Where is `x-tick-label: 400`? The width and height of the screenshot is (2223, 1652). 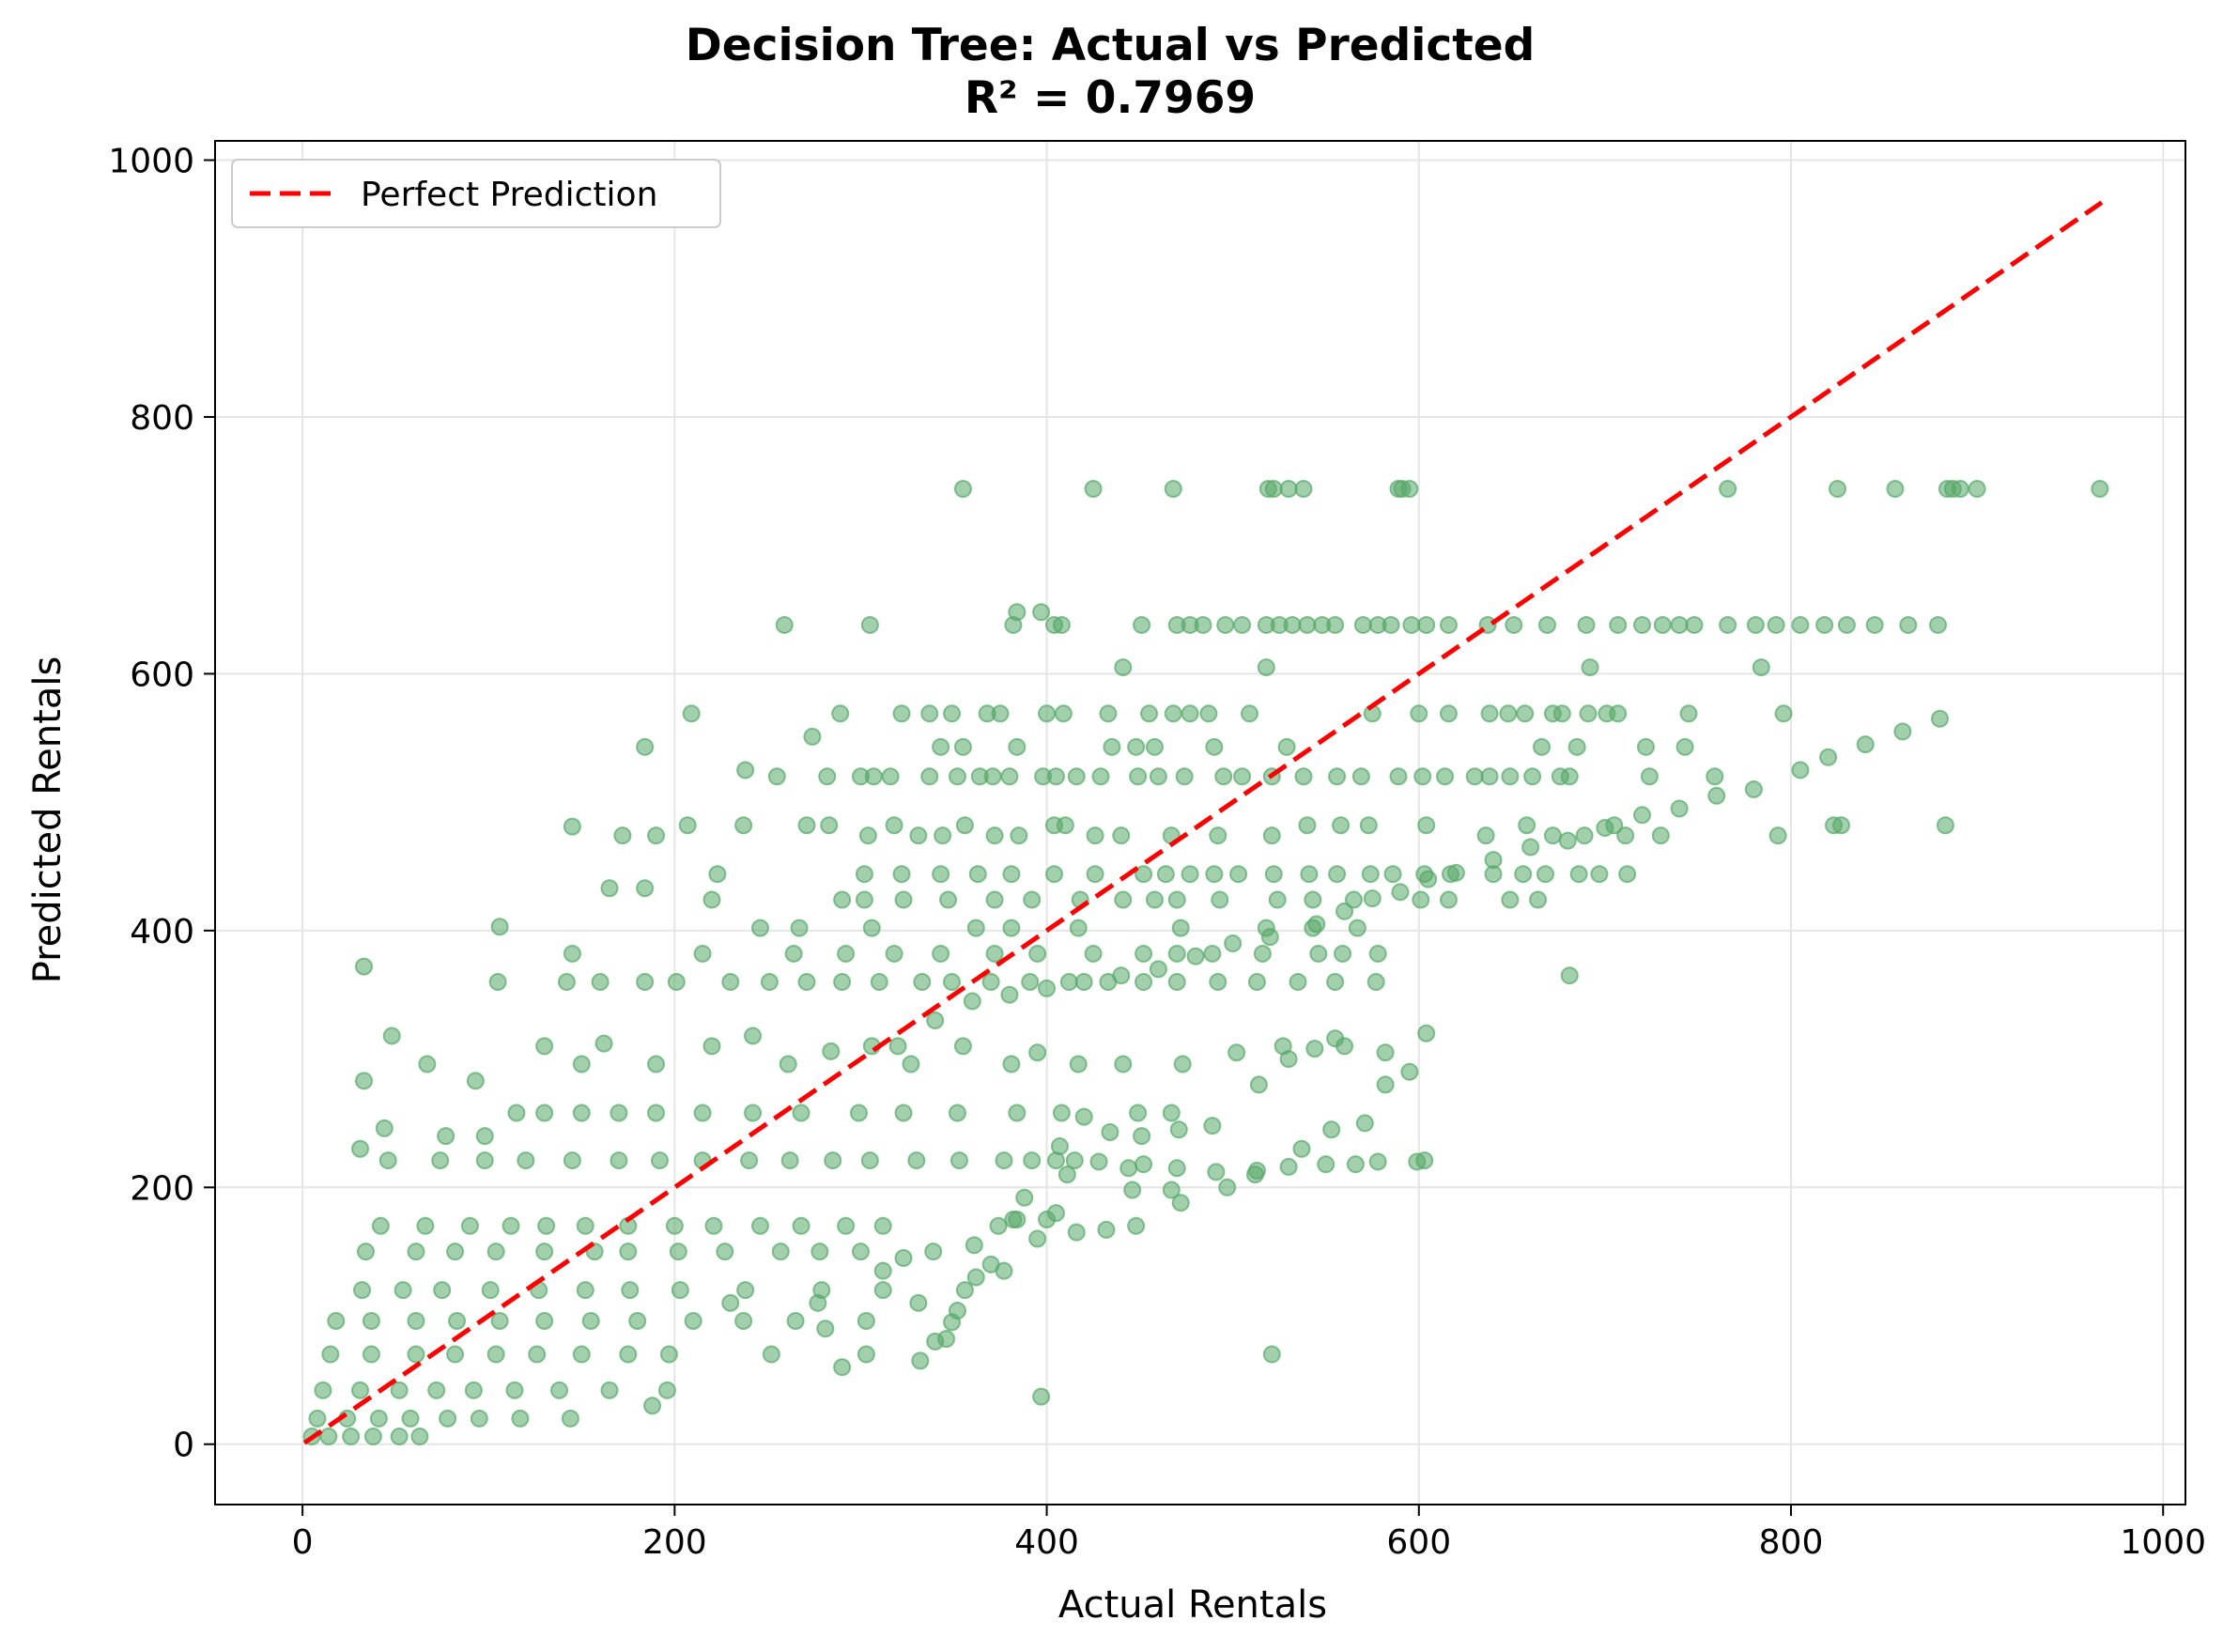 x-tick-label: 400 is located at coordinates (1046, 1542).